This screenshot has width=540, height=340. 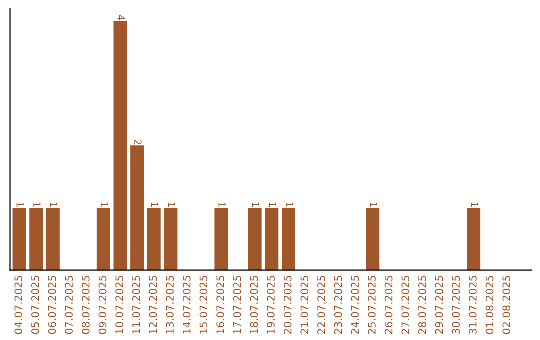 What do you see at coordinates (237, 305) in the screenshot?
I see `x-tick-label: 17.07.2025` at bounding box center [237, 305].